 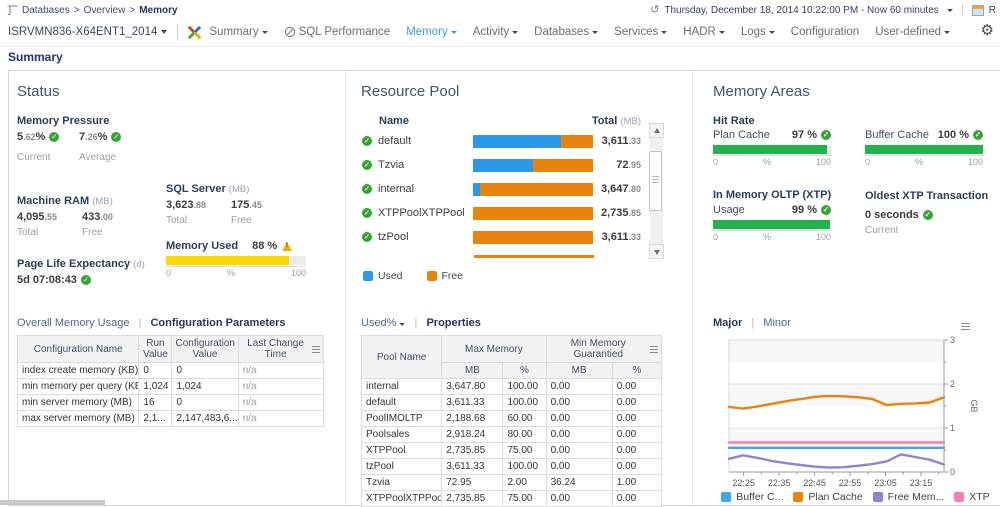 What do you see at coordinates (170, 386) in the screenshot?
I see `config-table-row: min memory per query (KB) 1,024 1,024 n/a` at bounding box center [170, 386].